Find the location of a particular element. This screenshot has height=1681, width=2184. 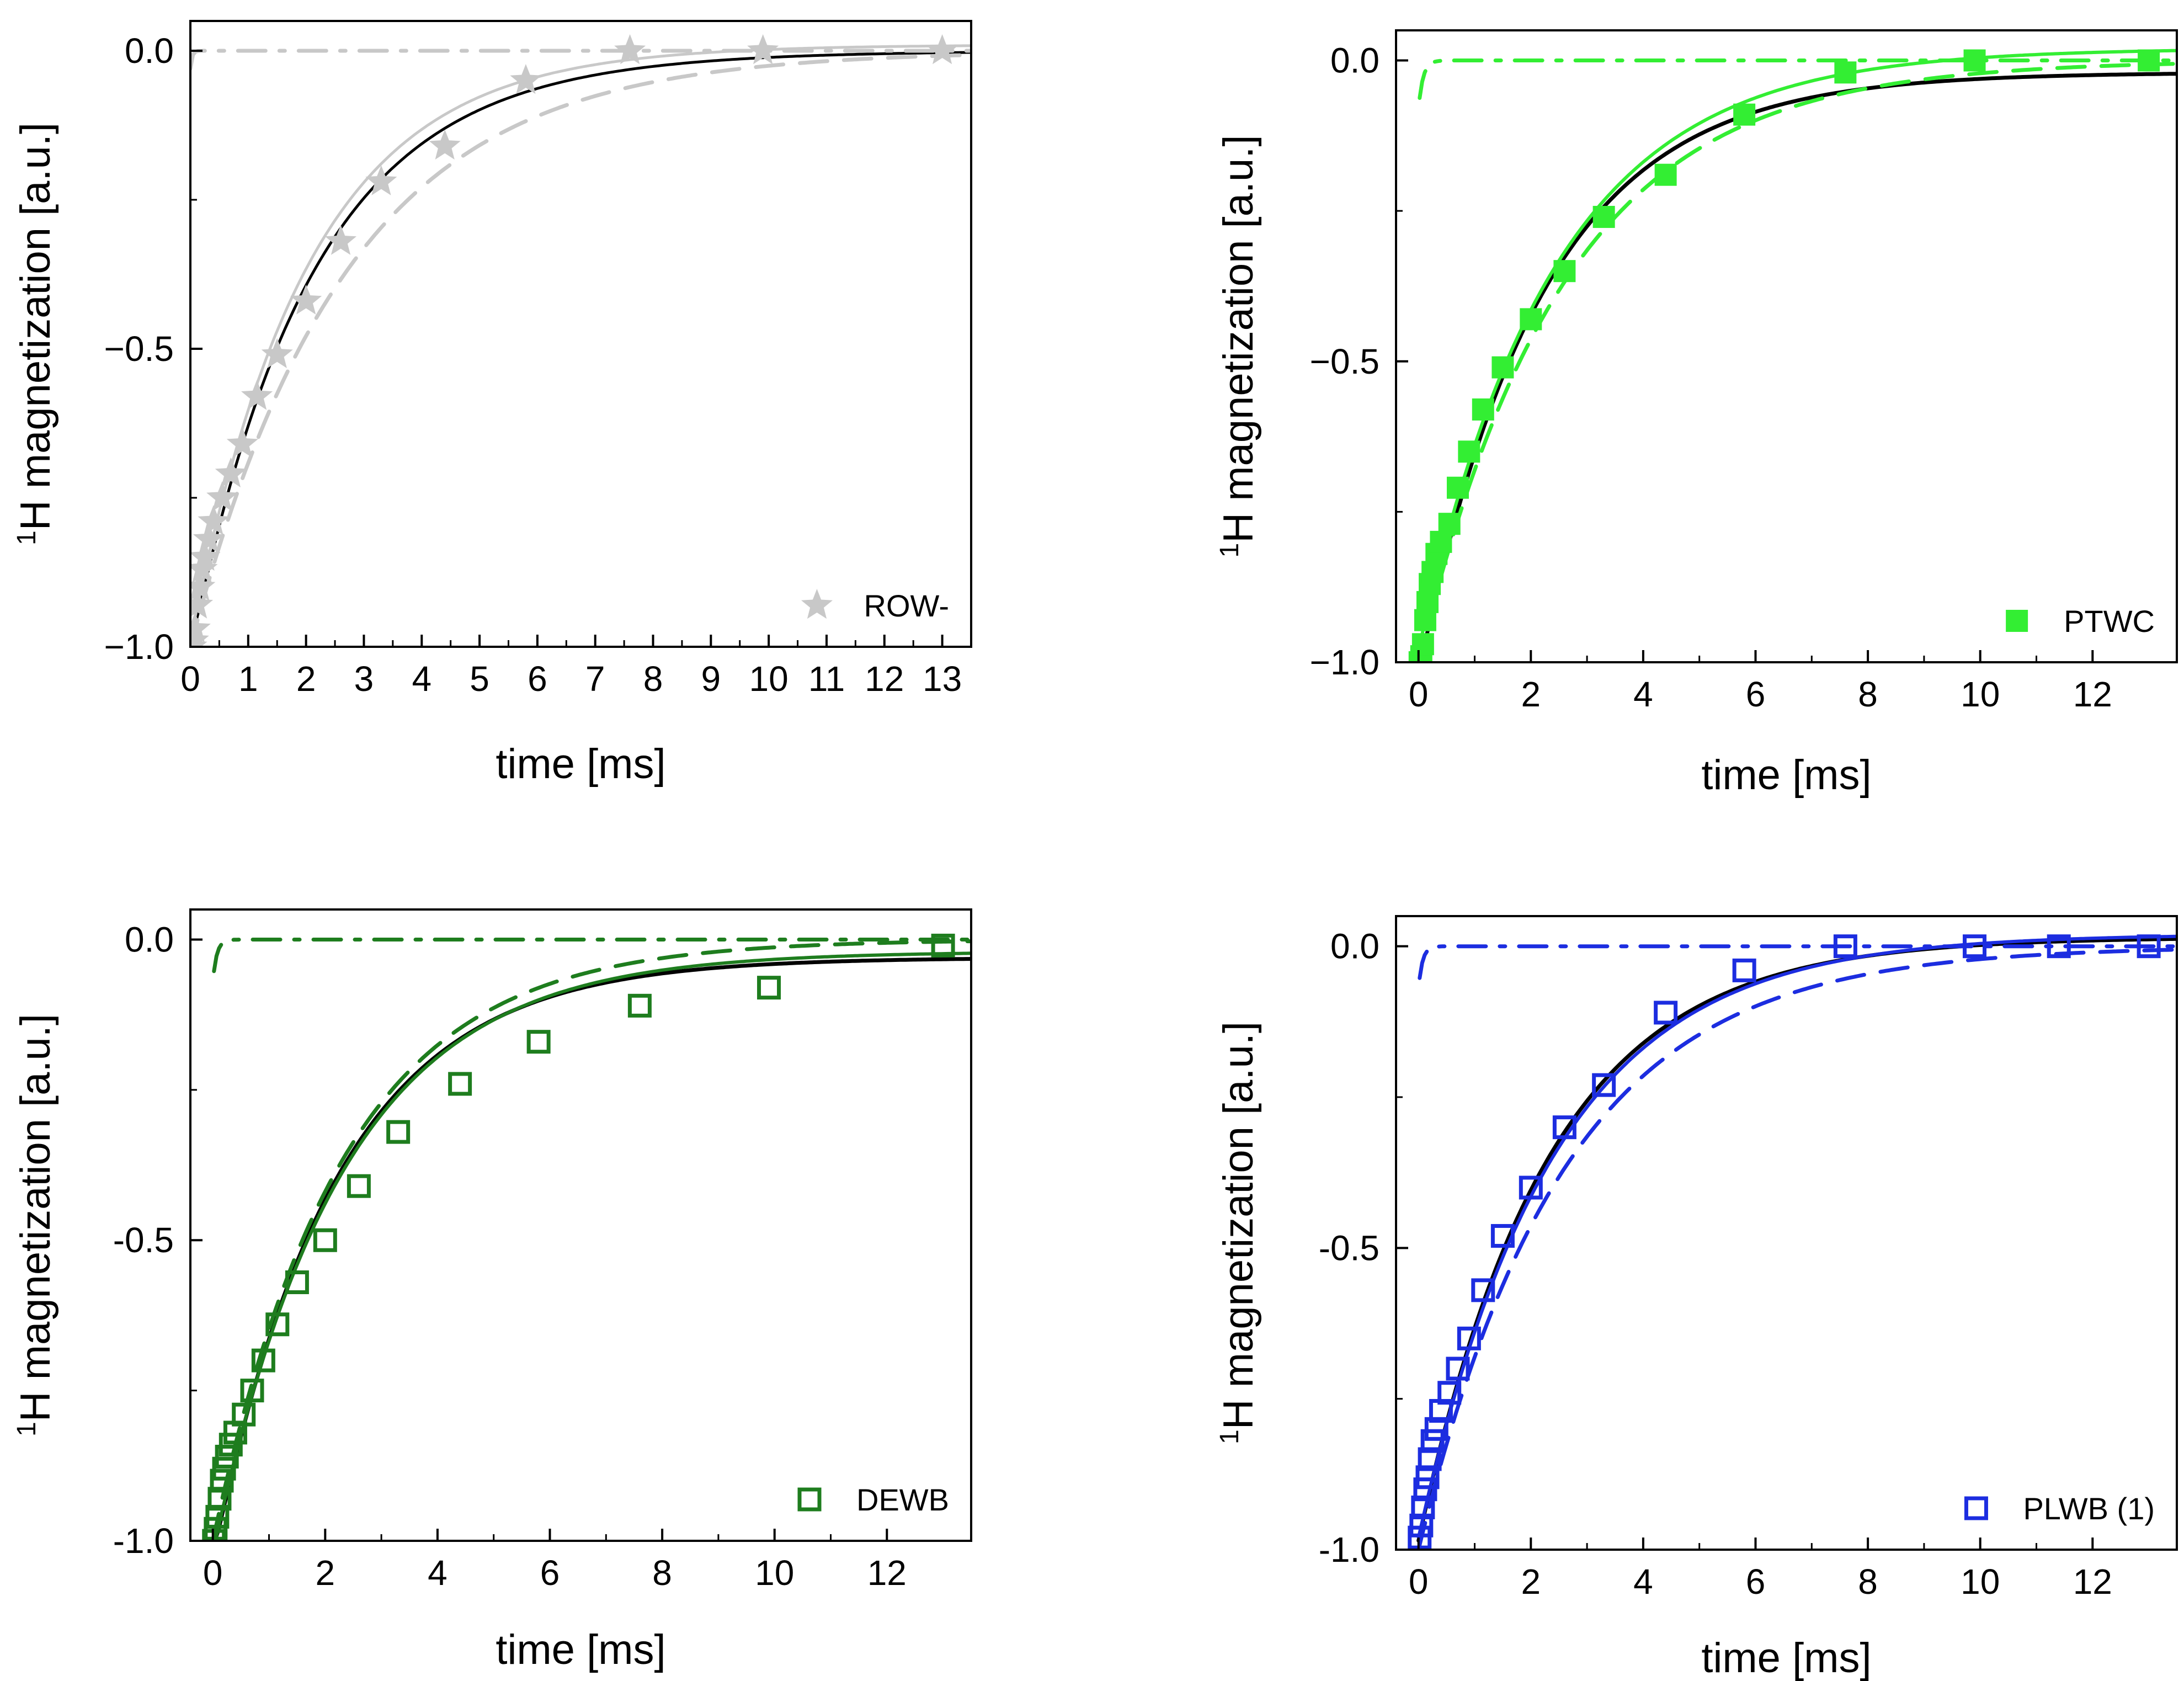

legend-label: PTWC is located at coordinates (2109, 621).